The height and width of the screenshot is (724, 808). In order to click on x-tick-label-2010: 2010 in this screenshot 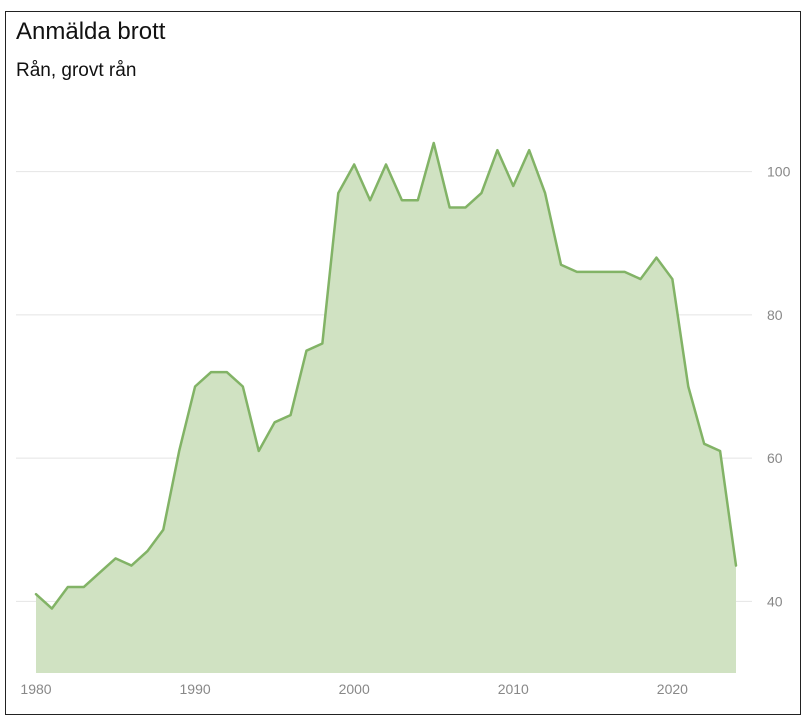, I will do `click(513, 689)`.